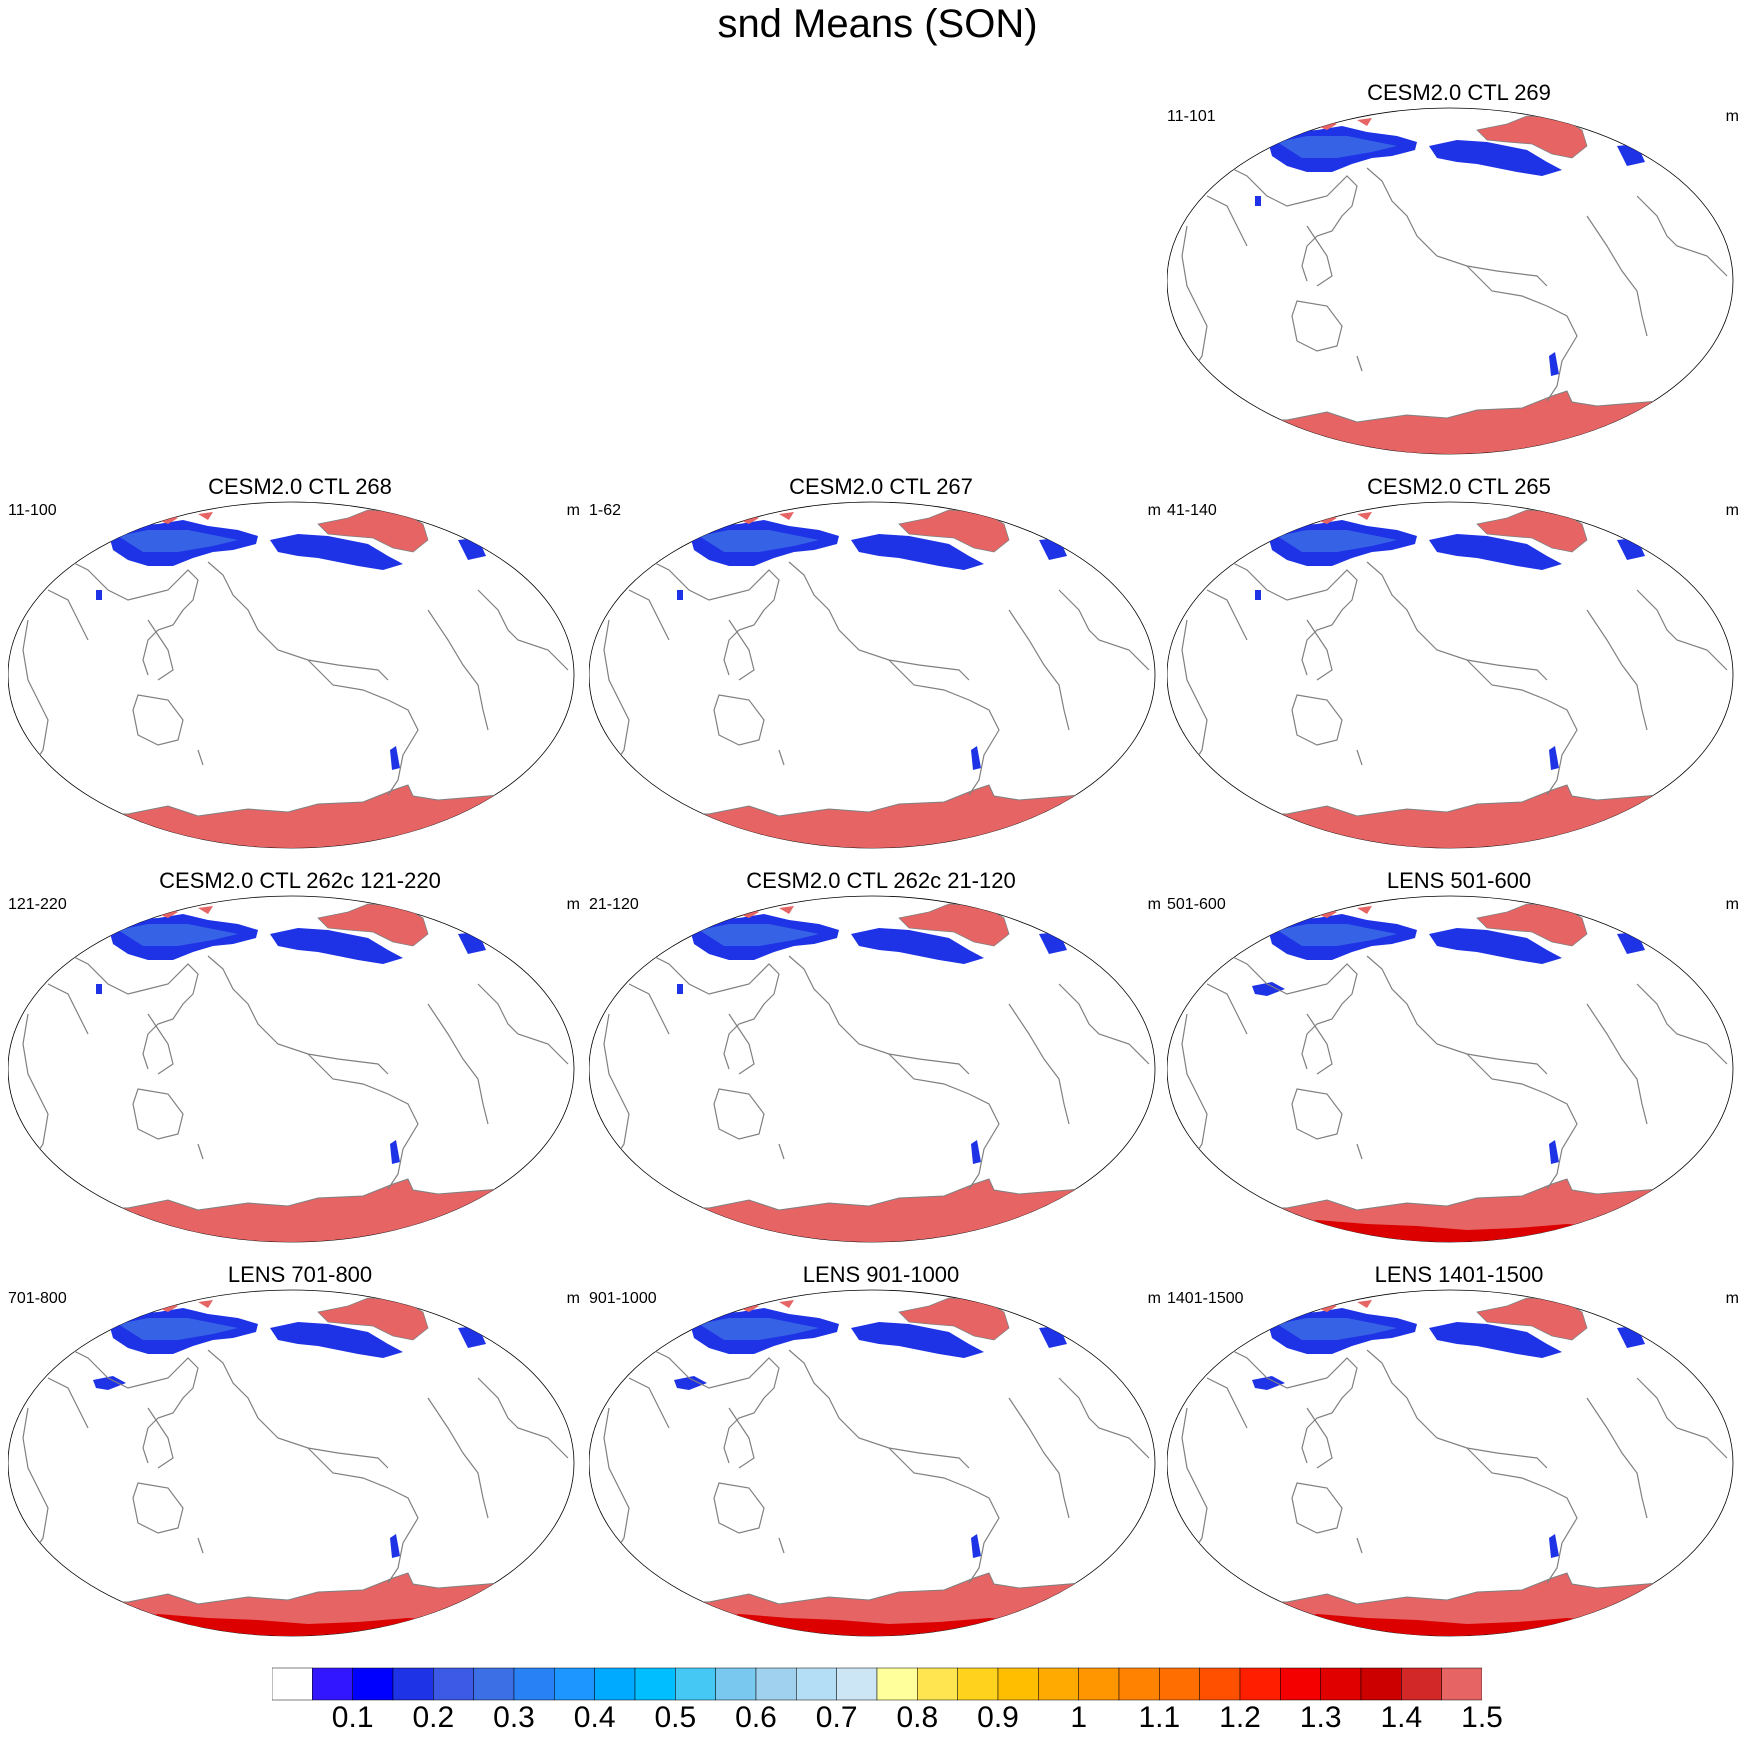 This screenshot has height=1738, width=1755. Describe the element at coordinates (1078, 1717) in the screenshot. I see `colorbar-tick-label: 1` at that location.